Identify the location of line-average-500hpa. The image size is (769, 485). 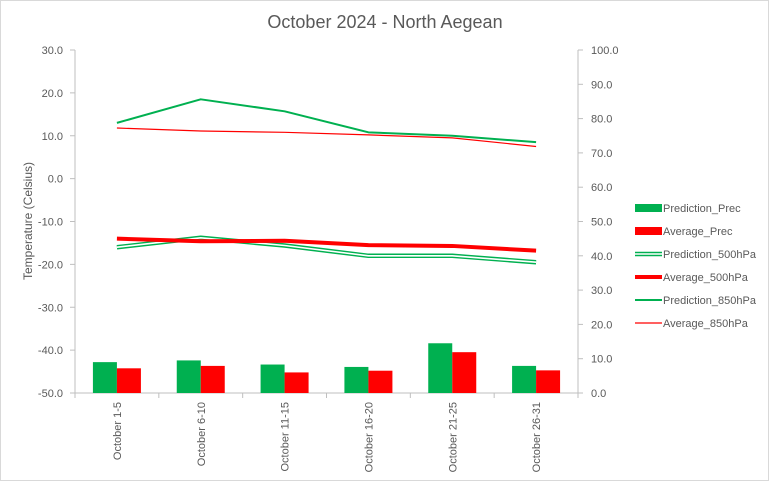
(326, 244).